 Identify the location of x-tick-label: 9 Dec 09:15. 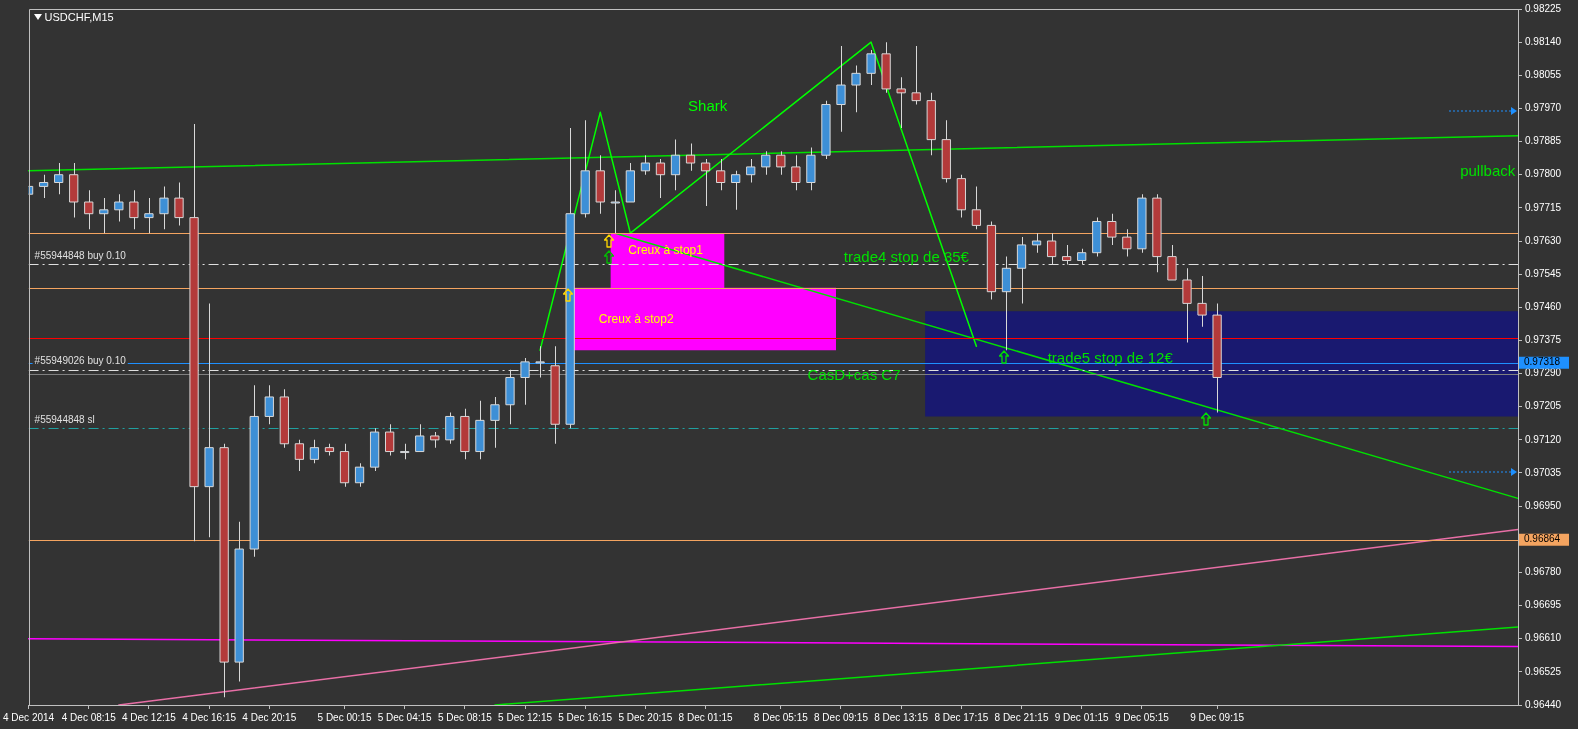
(1217, 717).